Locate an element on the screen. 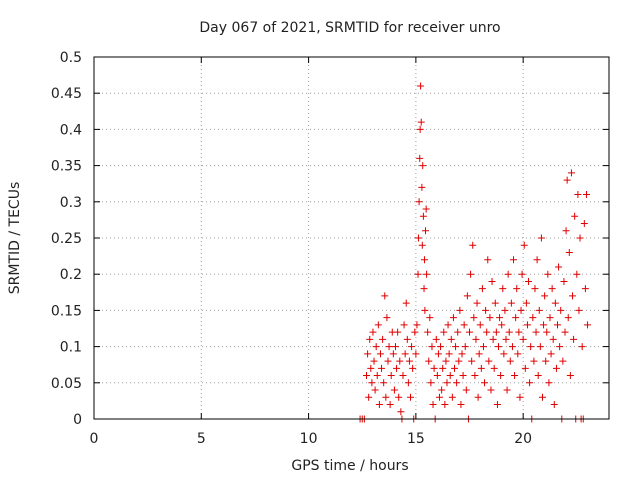  y-axis-label: SRMTID / TECUs is located at coordinates (15, 238).